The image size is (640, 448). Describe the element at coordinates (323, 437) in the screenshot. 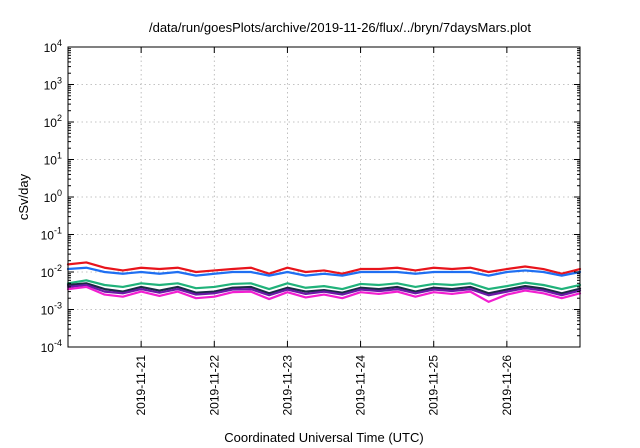

I see `x-axis-label: Coordinated Universal Time (UTC)` at that location.